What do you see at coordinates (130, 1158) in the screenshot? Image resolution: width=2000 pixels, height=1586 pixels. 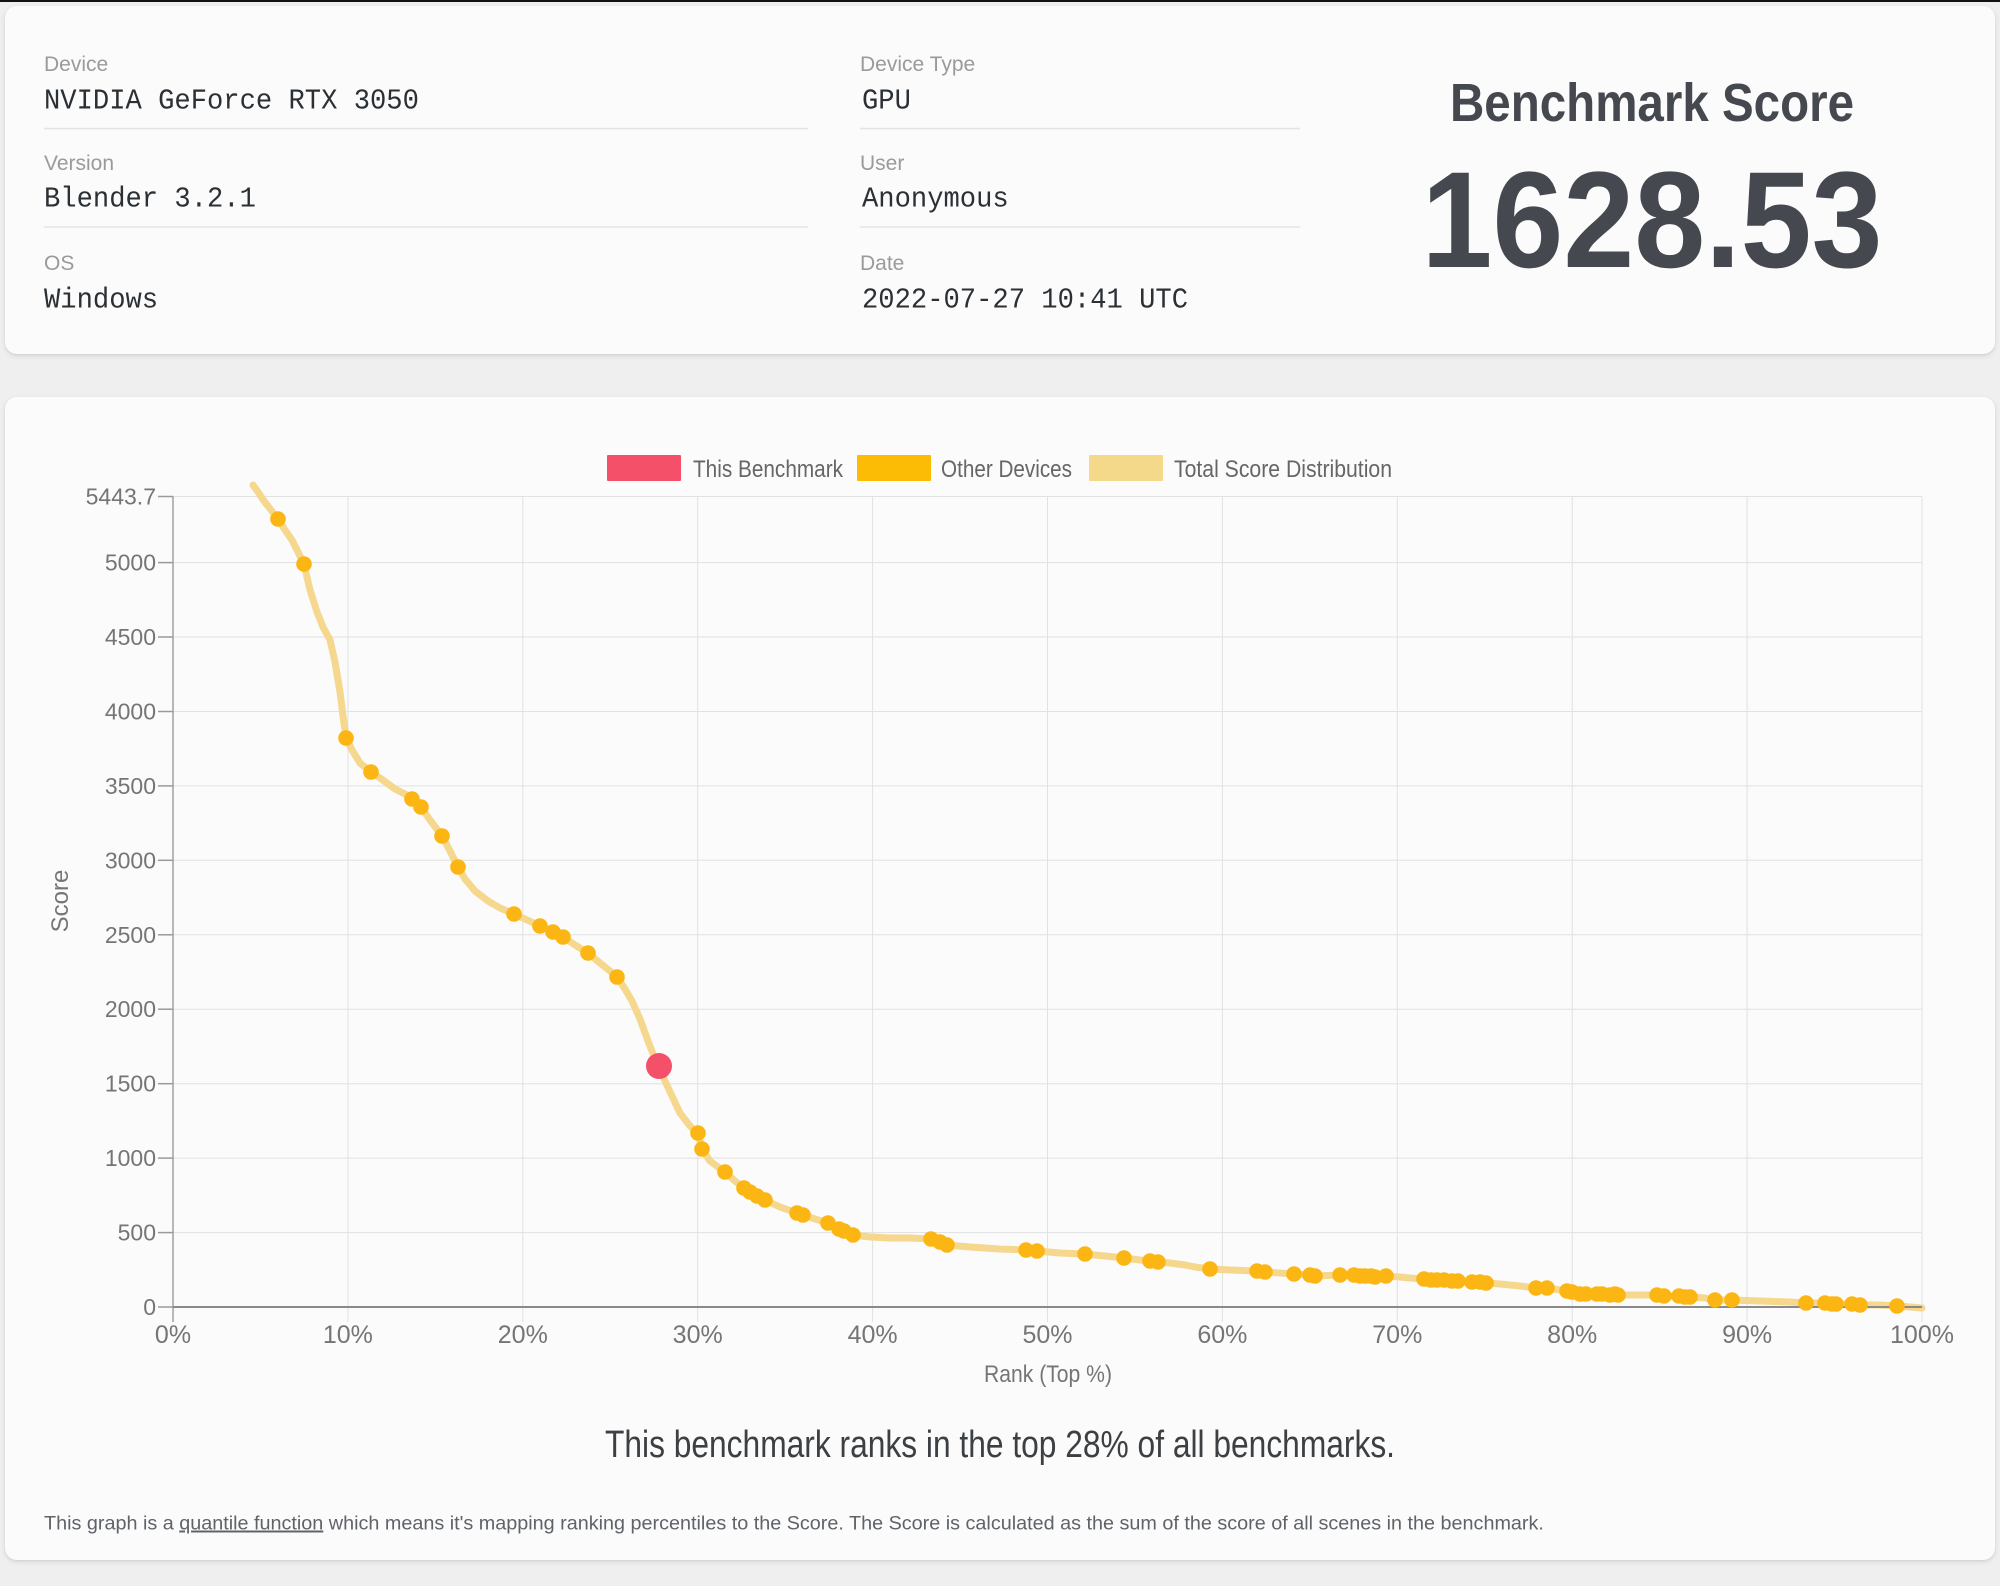 I see `svg-text: 1000` at bounding box center [130, 1158].